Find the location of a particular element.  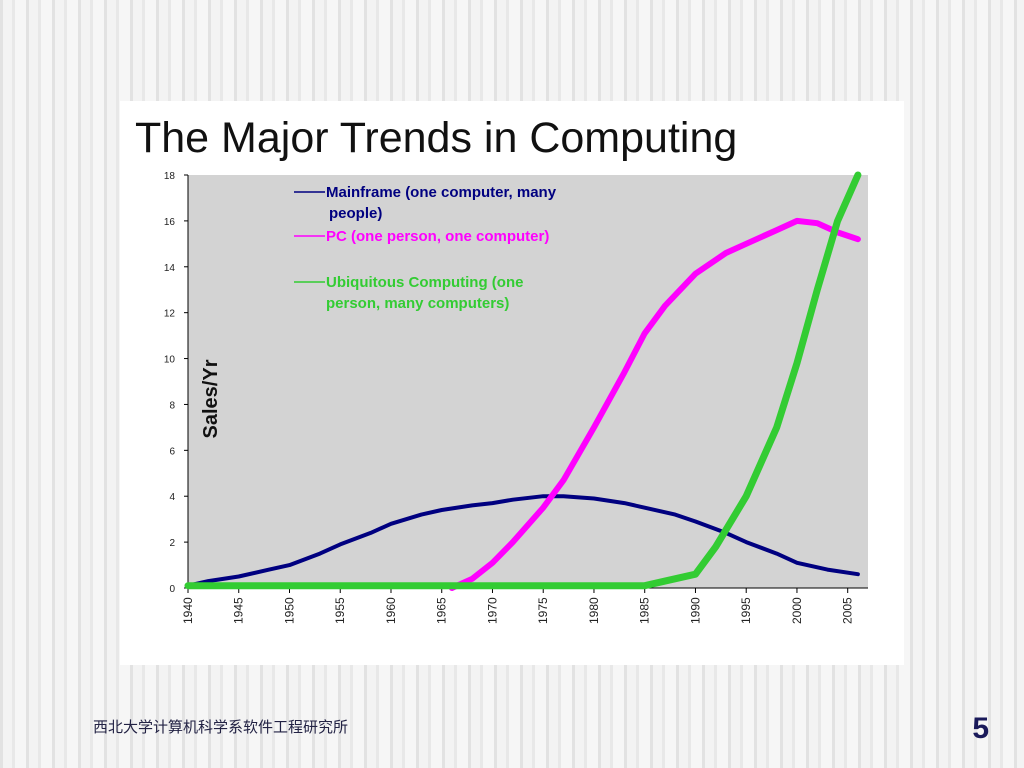

y-tick-label: 16 is located at coordinates (170, 222).